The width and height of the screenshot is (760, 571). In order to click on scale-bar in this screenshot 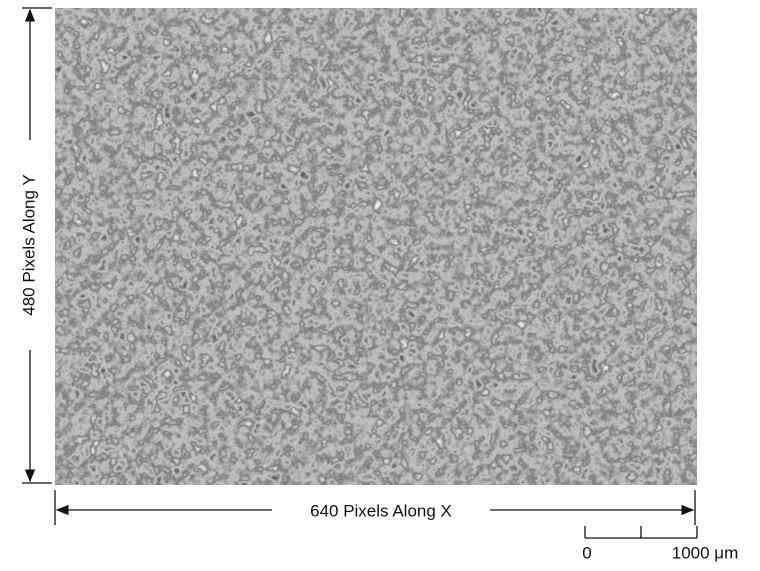, I will do `click(641, 532)`.